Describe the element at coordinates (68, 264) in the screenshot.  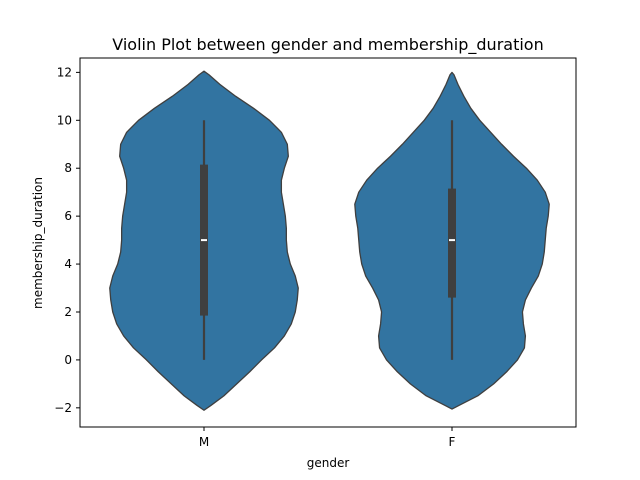
I see `y-tick-label: 4` at that location.